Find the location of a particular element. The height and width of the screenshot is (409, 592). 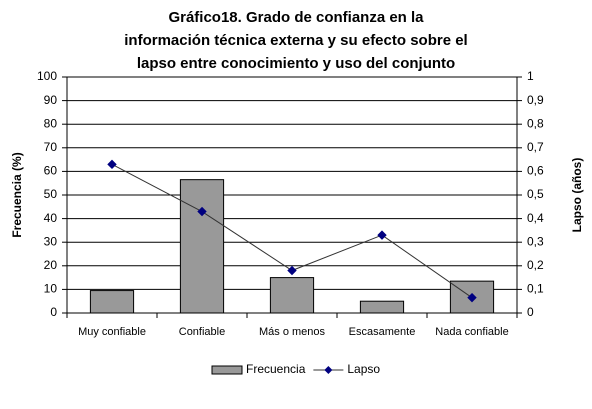

chart-title: Gráfico18. Grado de confianza en la is located at coordinates (296, 17).